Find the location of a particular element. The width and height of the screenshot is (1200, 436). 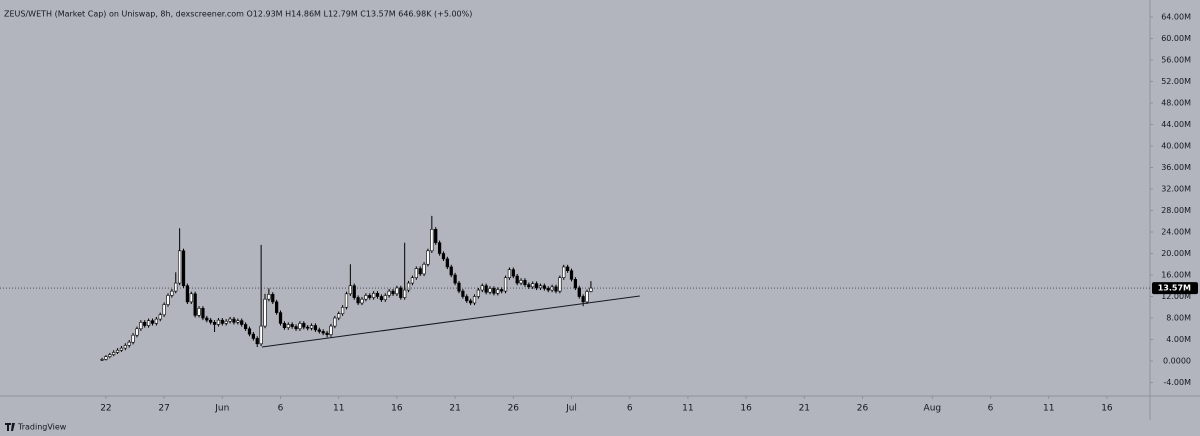

y-tick-label: 24.00M is located at coordinates (1176, 231).